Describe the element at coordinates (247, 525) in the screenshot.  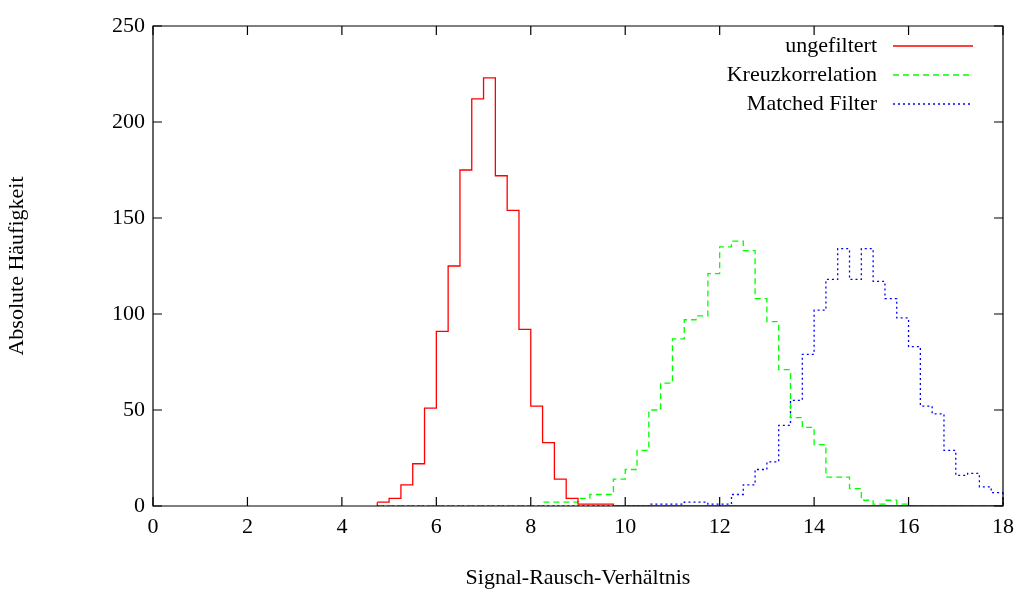
I see `x-tick-label: 2` at that location.